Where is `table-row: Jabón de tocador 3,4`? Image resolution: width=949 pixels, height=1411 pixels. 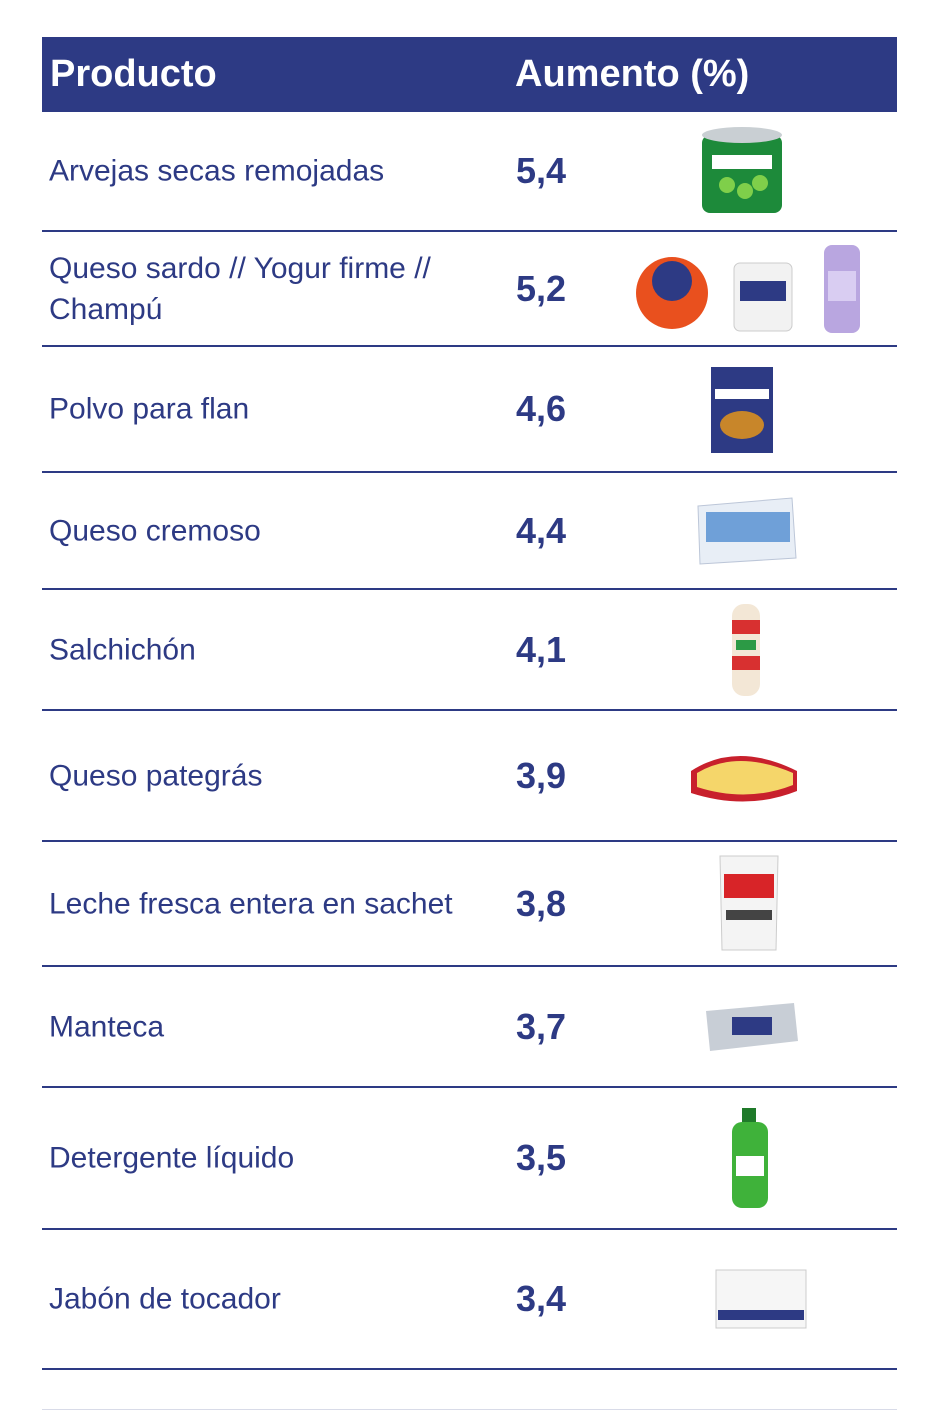 table-row: Jabón de tocador 3,4 is located at coordinates (469, 1300).